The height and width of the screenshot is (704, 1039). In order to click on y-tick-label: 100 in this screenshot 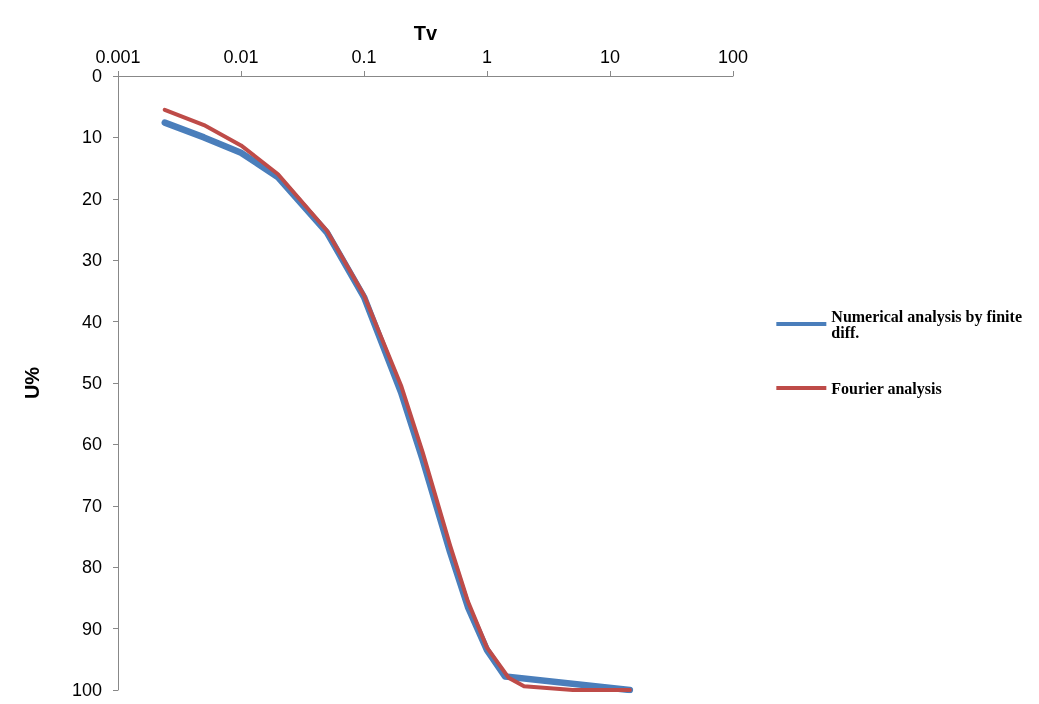, I will do `click(86, 690)`.